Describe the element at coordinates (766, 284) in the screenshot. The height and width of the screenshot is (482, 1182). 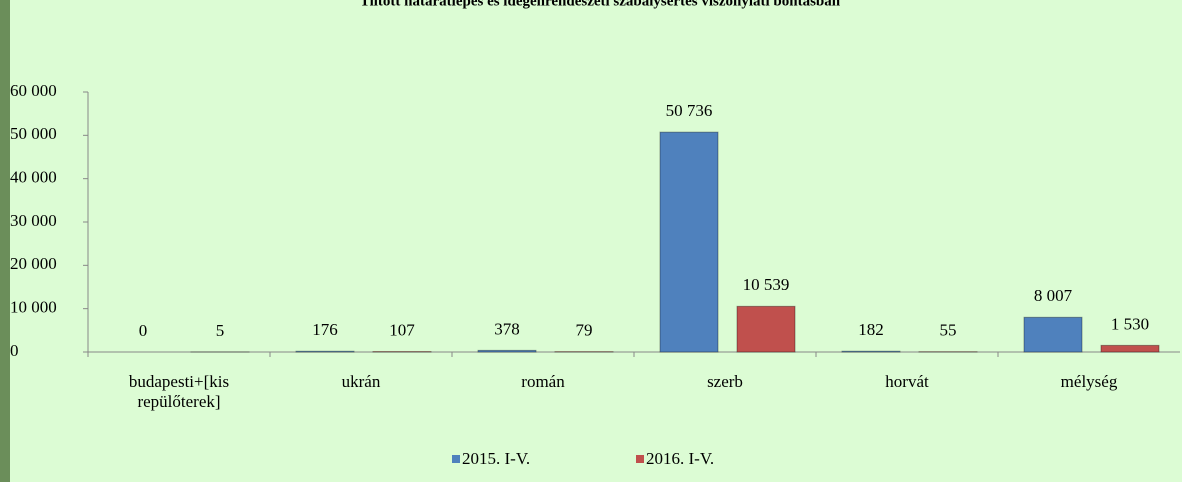
I see `data-label: 10 539` at that location.